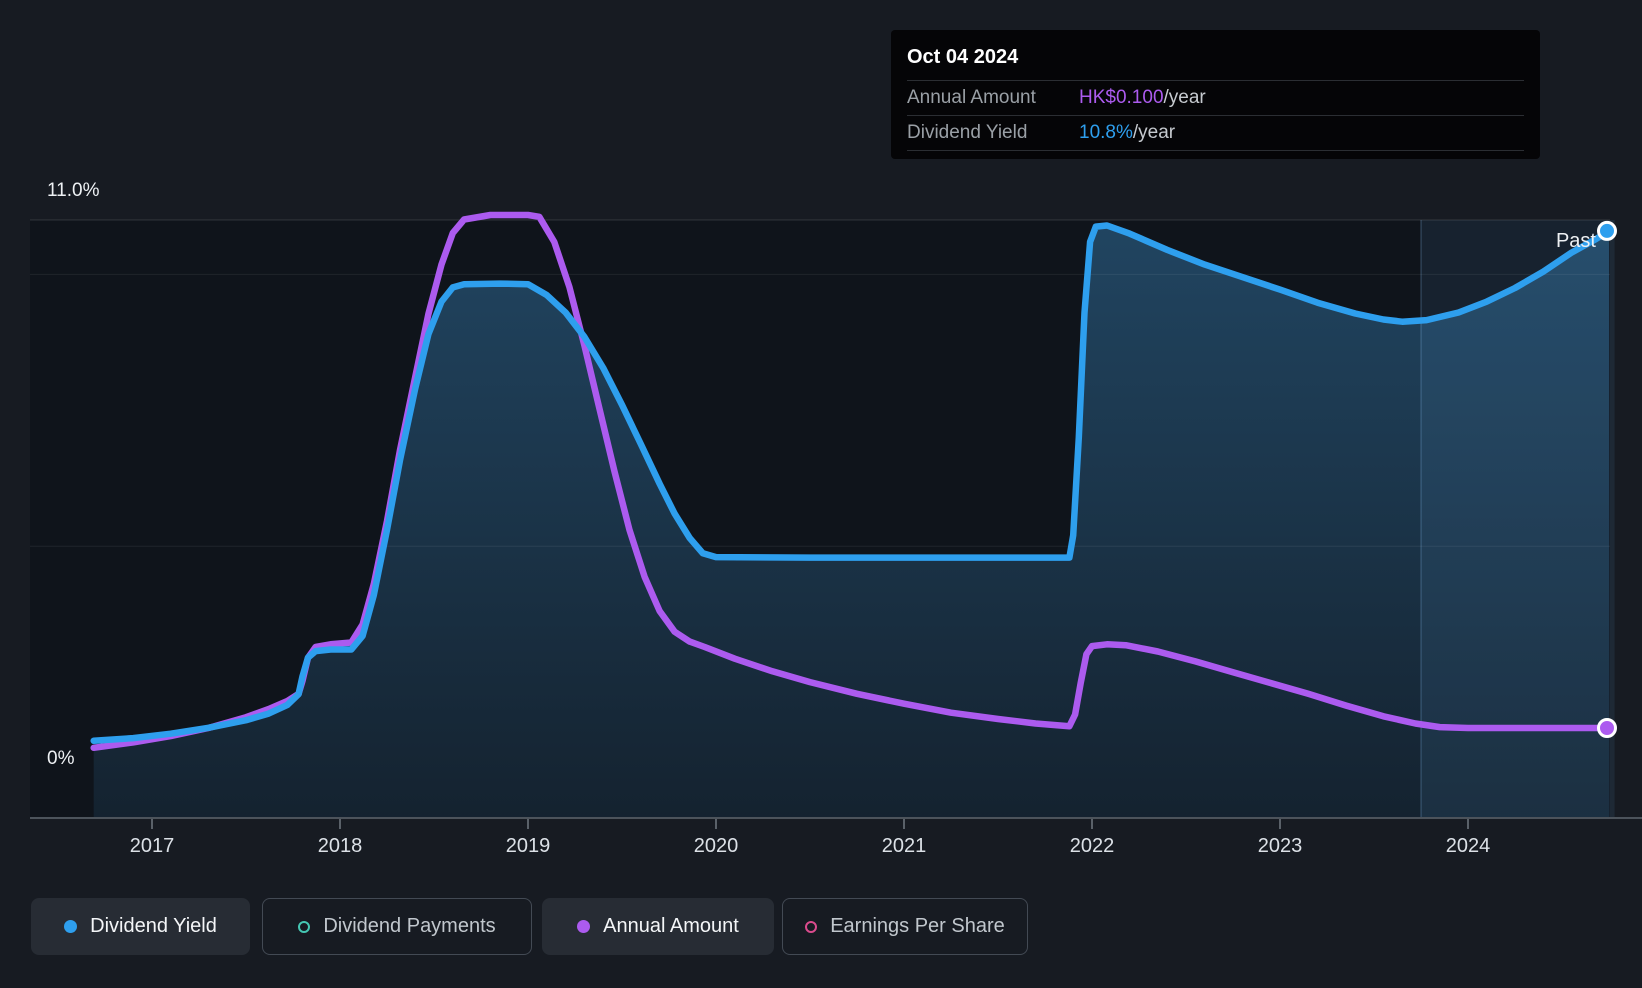  I want to click on legend-button-earnings-per-share: Earnings Per Share, so click(905, 926).